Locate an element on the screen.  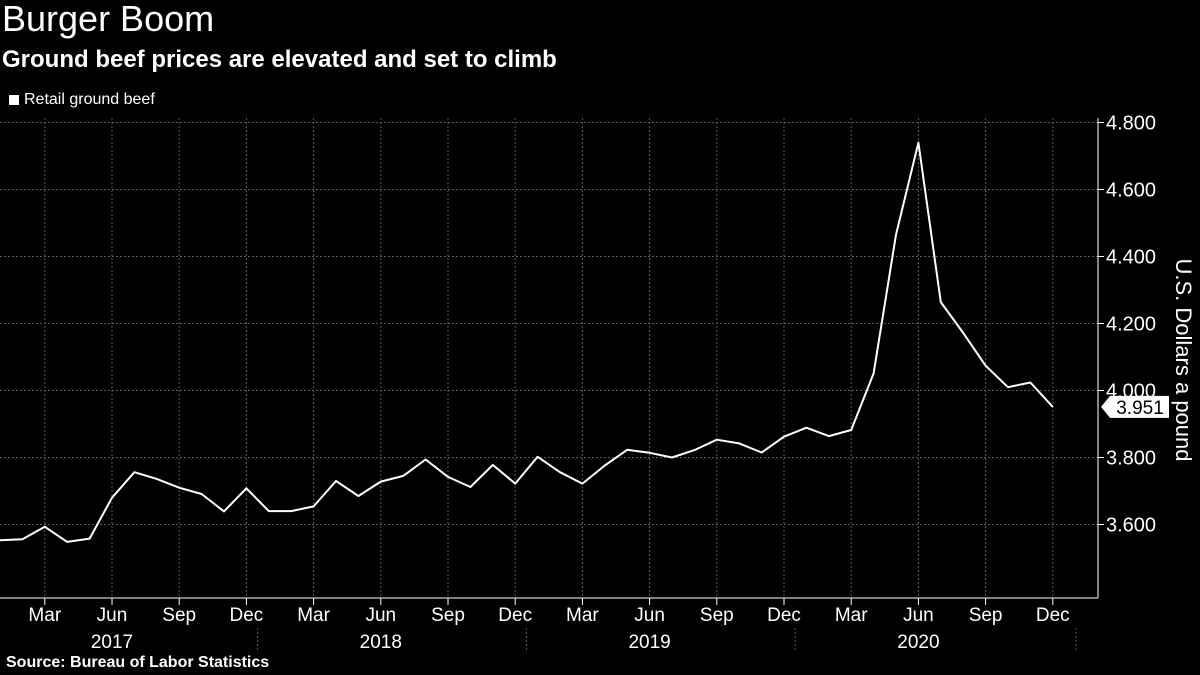
y-axis-label: U.S. Dollars a pound is located at coordinates (1183, 360).